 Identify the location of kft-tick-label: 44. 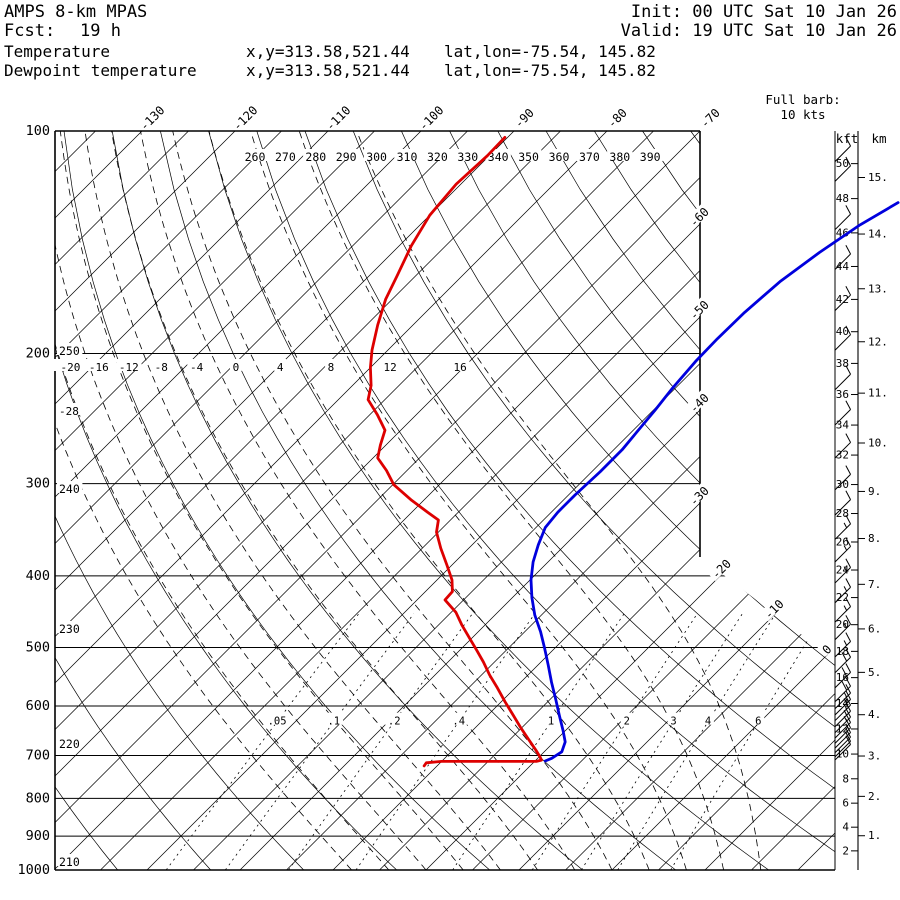
(843, 266).